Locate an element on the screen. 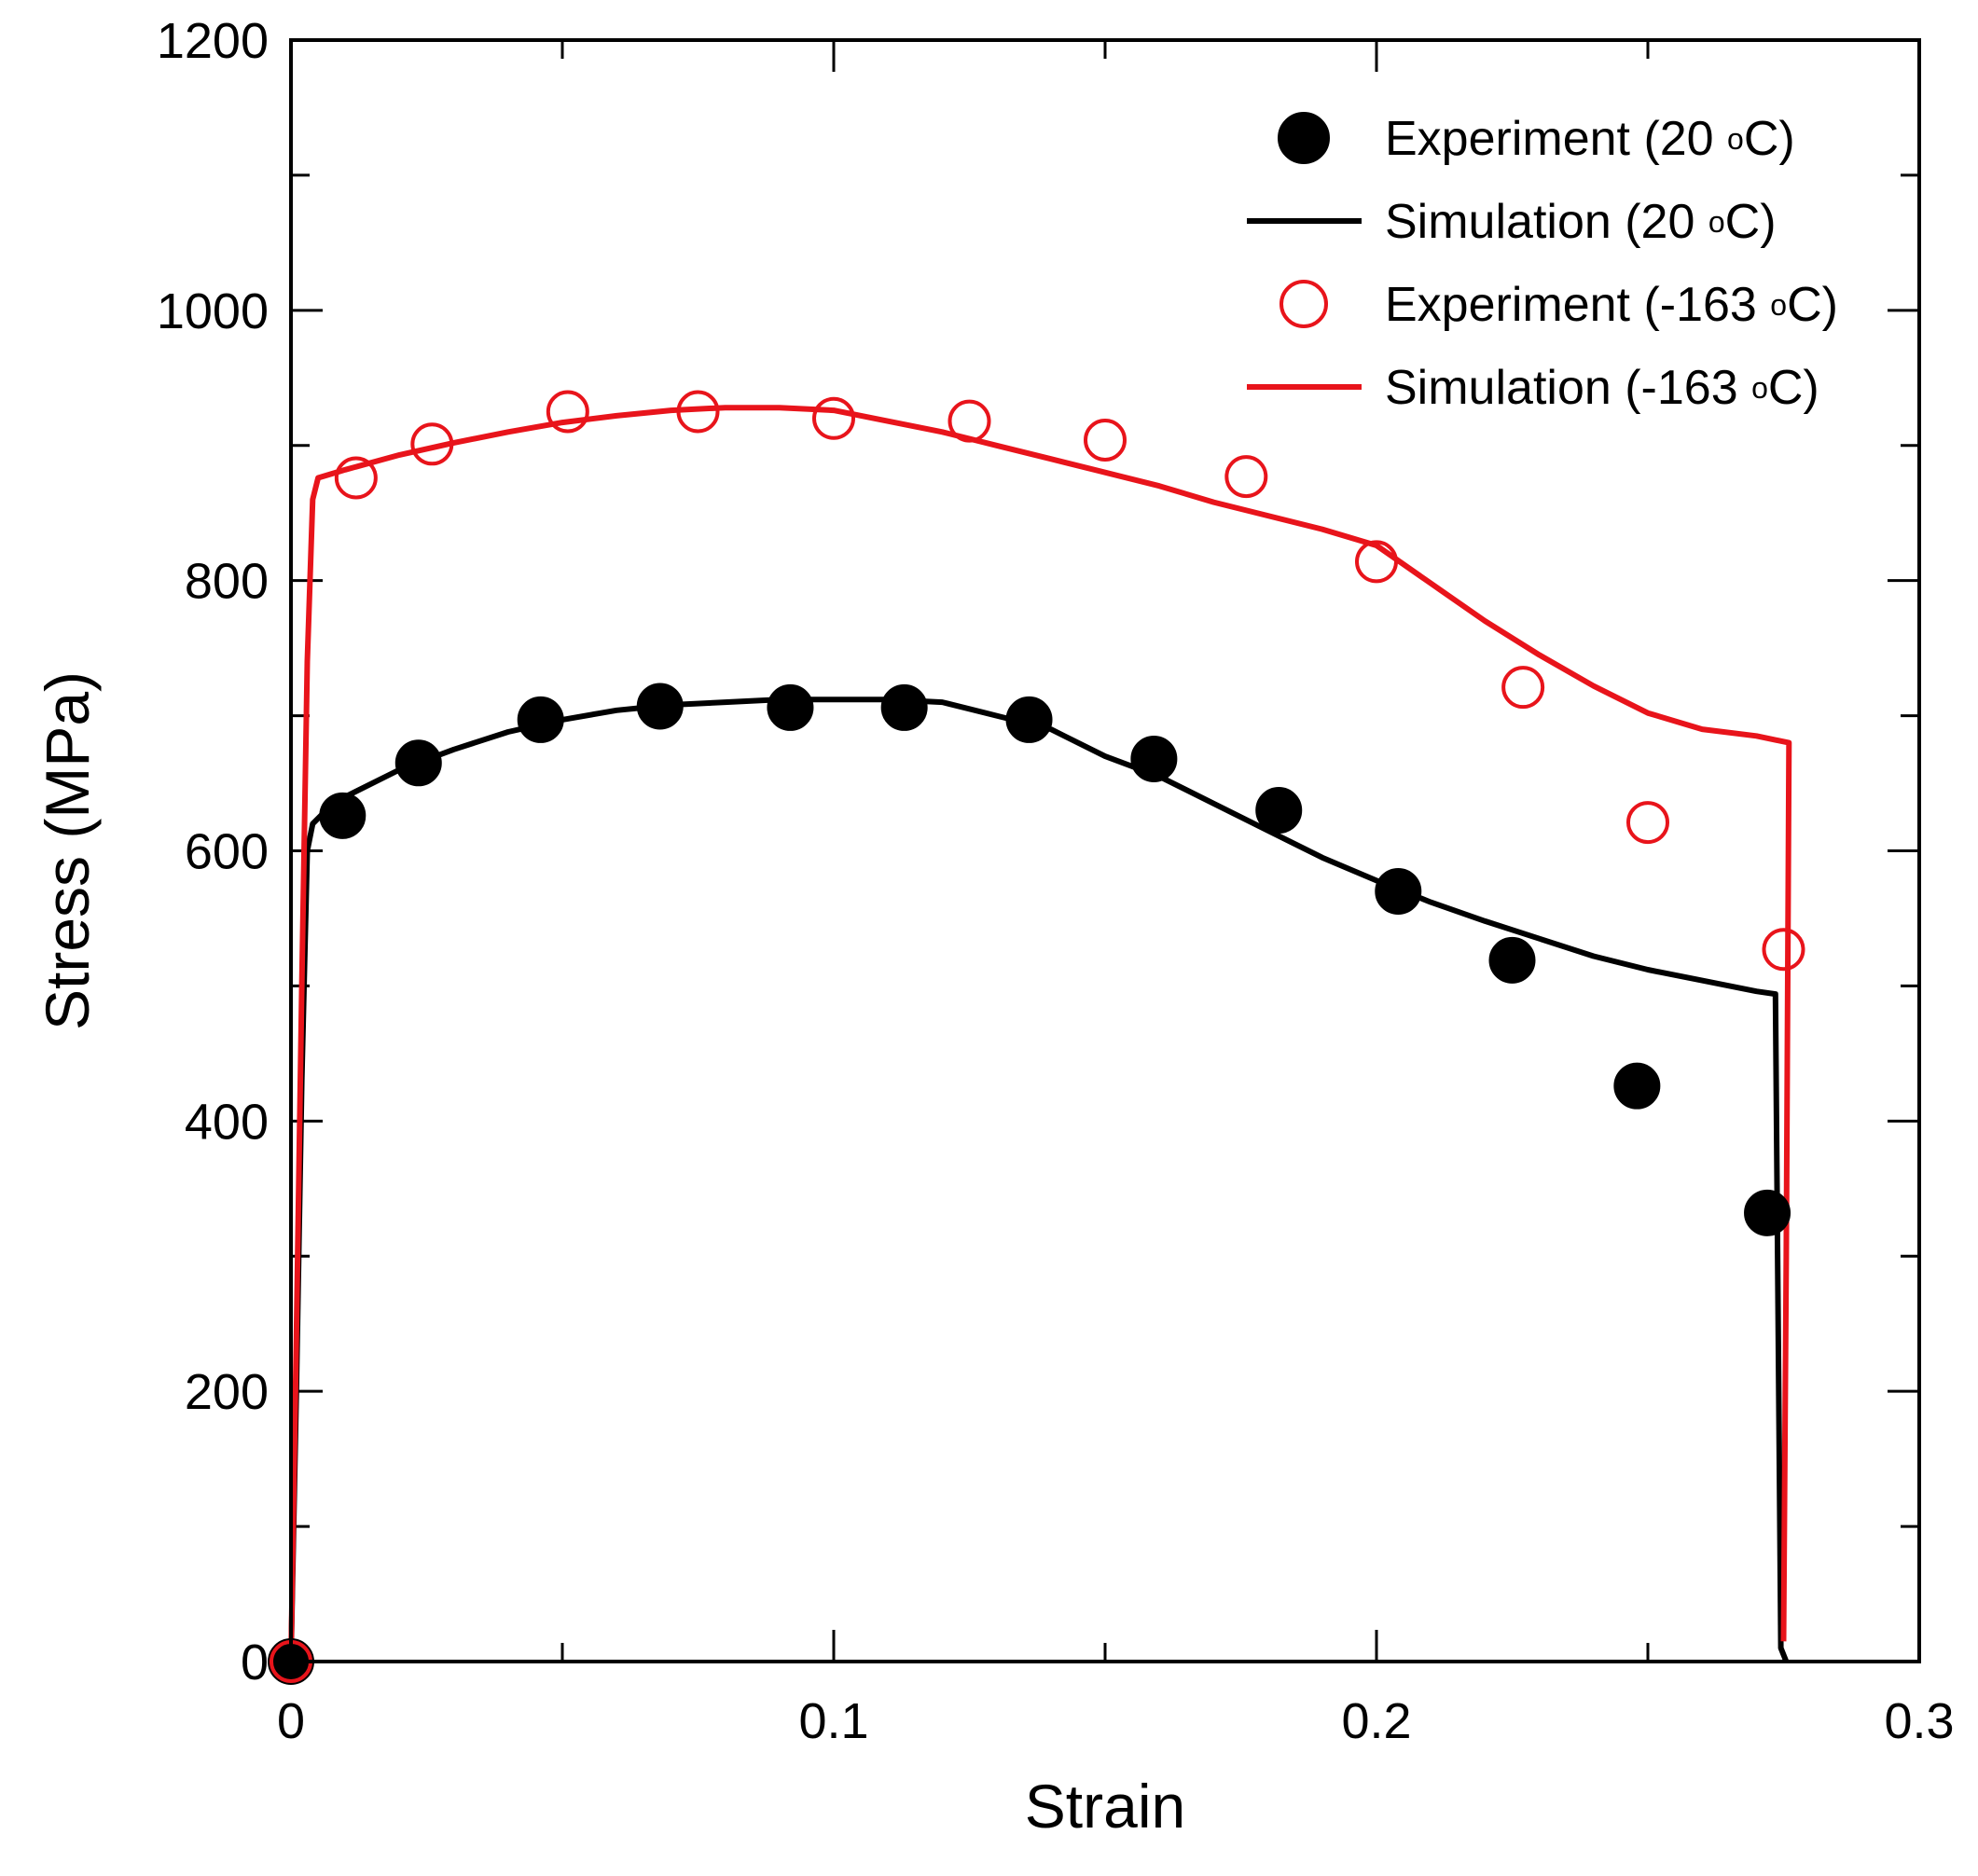 This screenshot has height=1876, width=1978. legend-label: Experiment (-163 oC) is located at coordinates (1612, 305).